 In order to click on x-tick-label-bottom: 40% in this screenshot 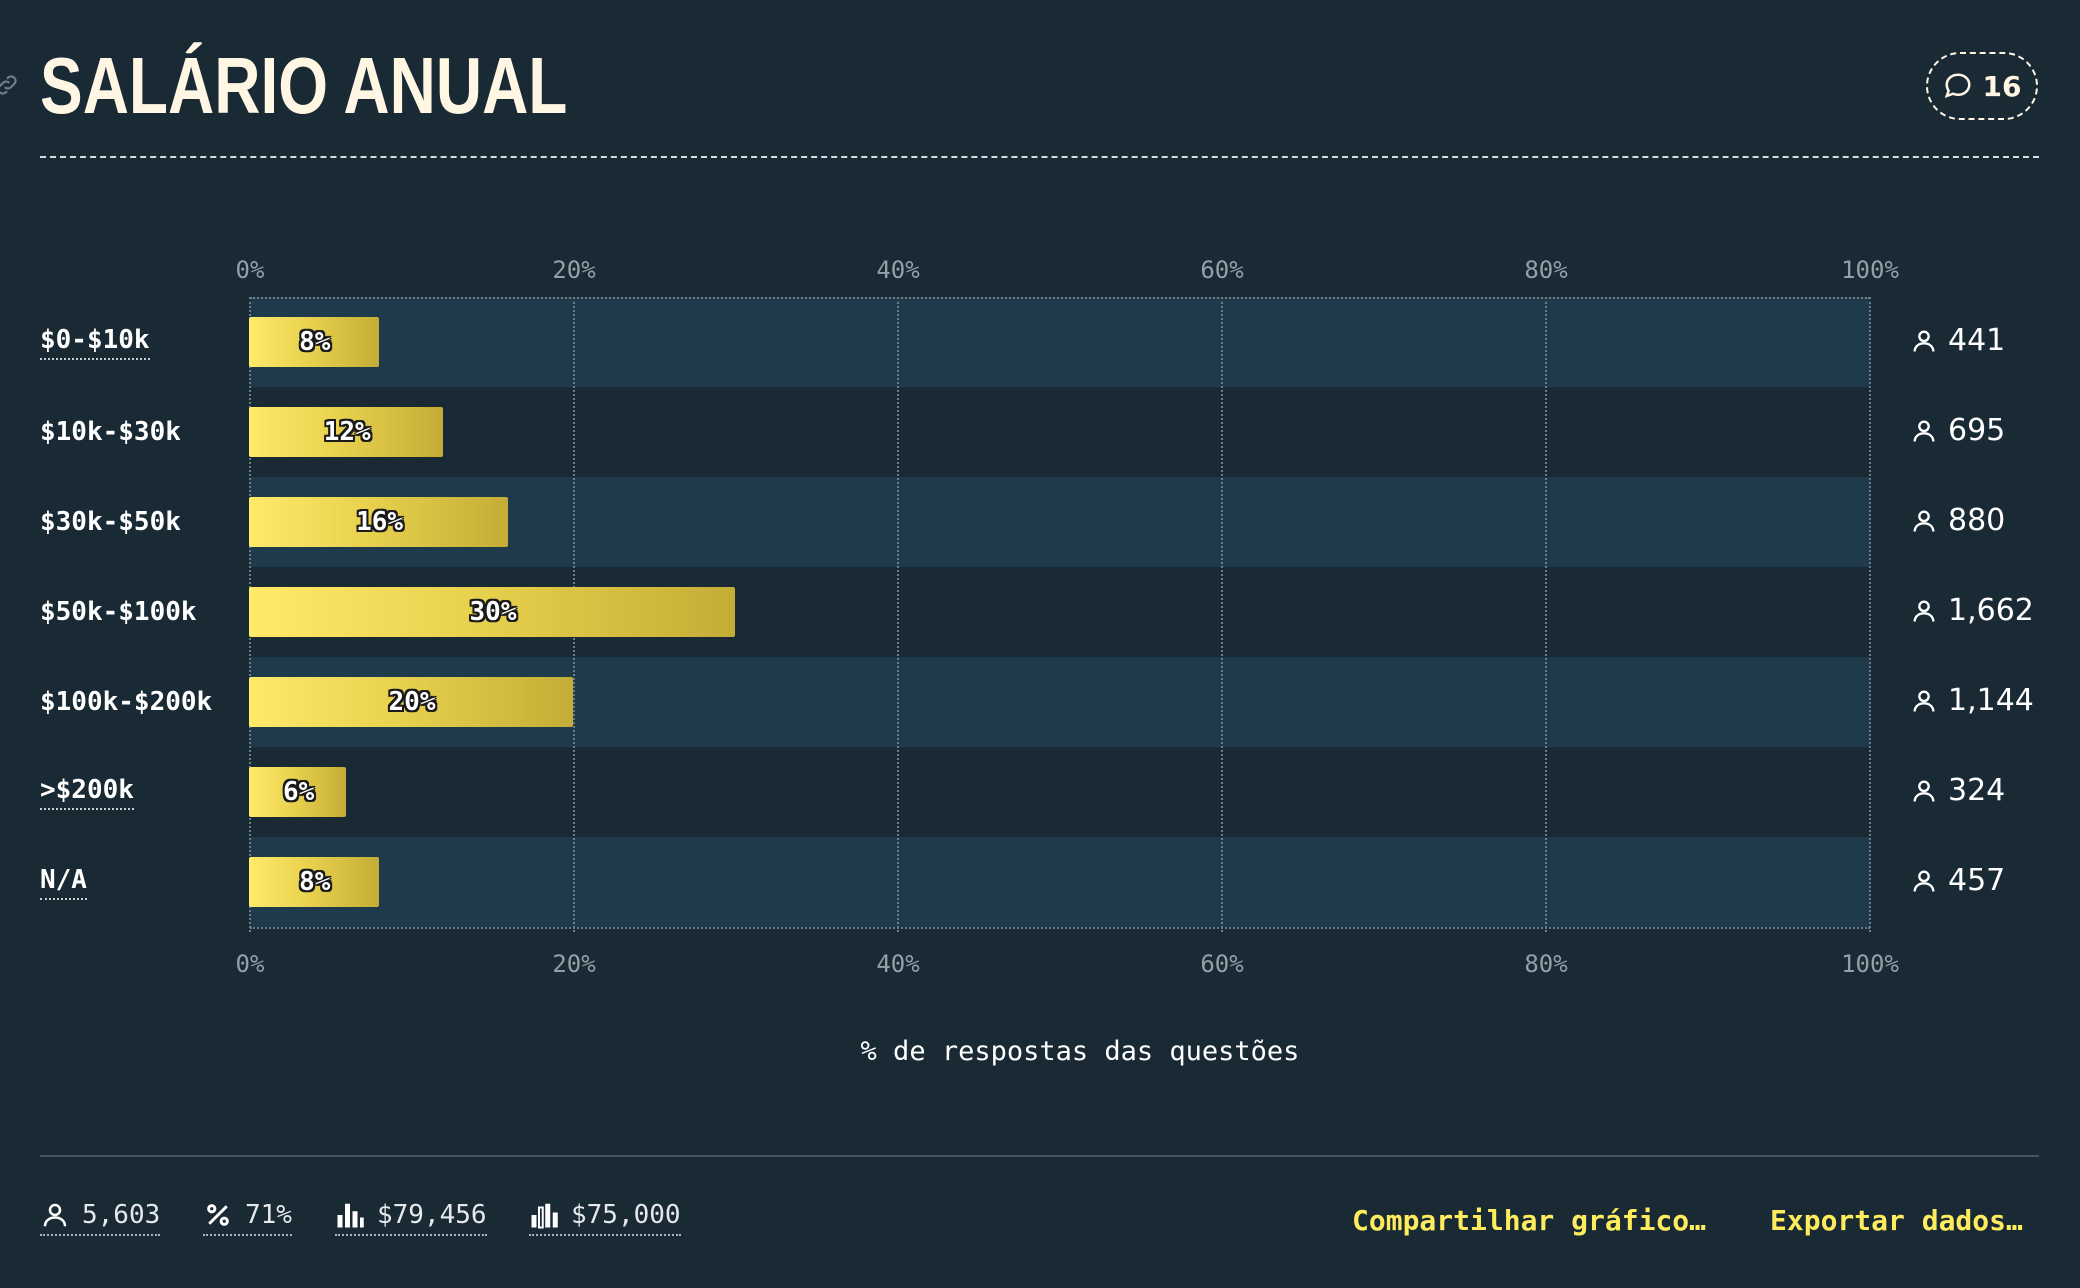, I will do `click(898, 964)`.